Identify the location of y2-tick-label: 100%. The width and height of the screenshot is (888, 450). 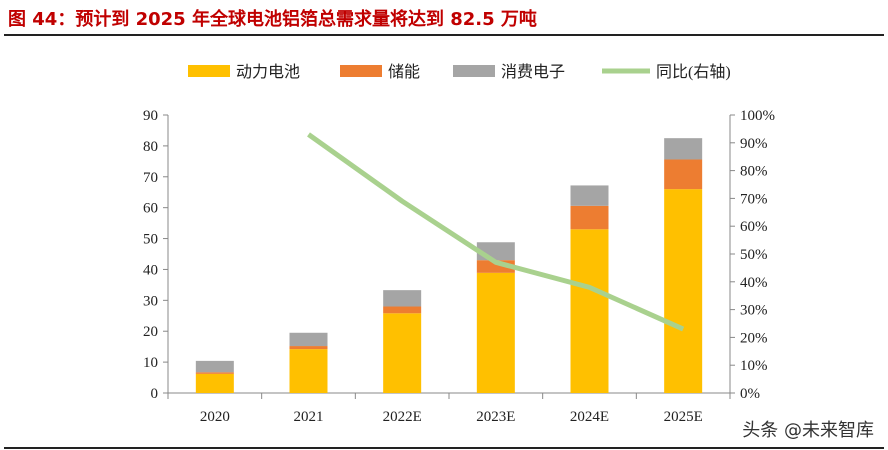
(757, 116).